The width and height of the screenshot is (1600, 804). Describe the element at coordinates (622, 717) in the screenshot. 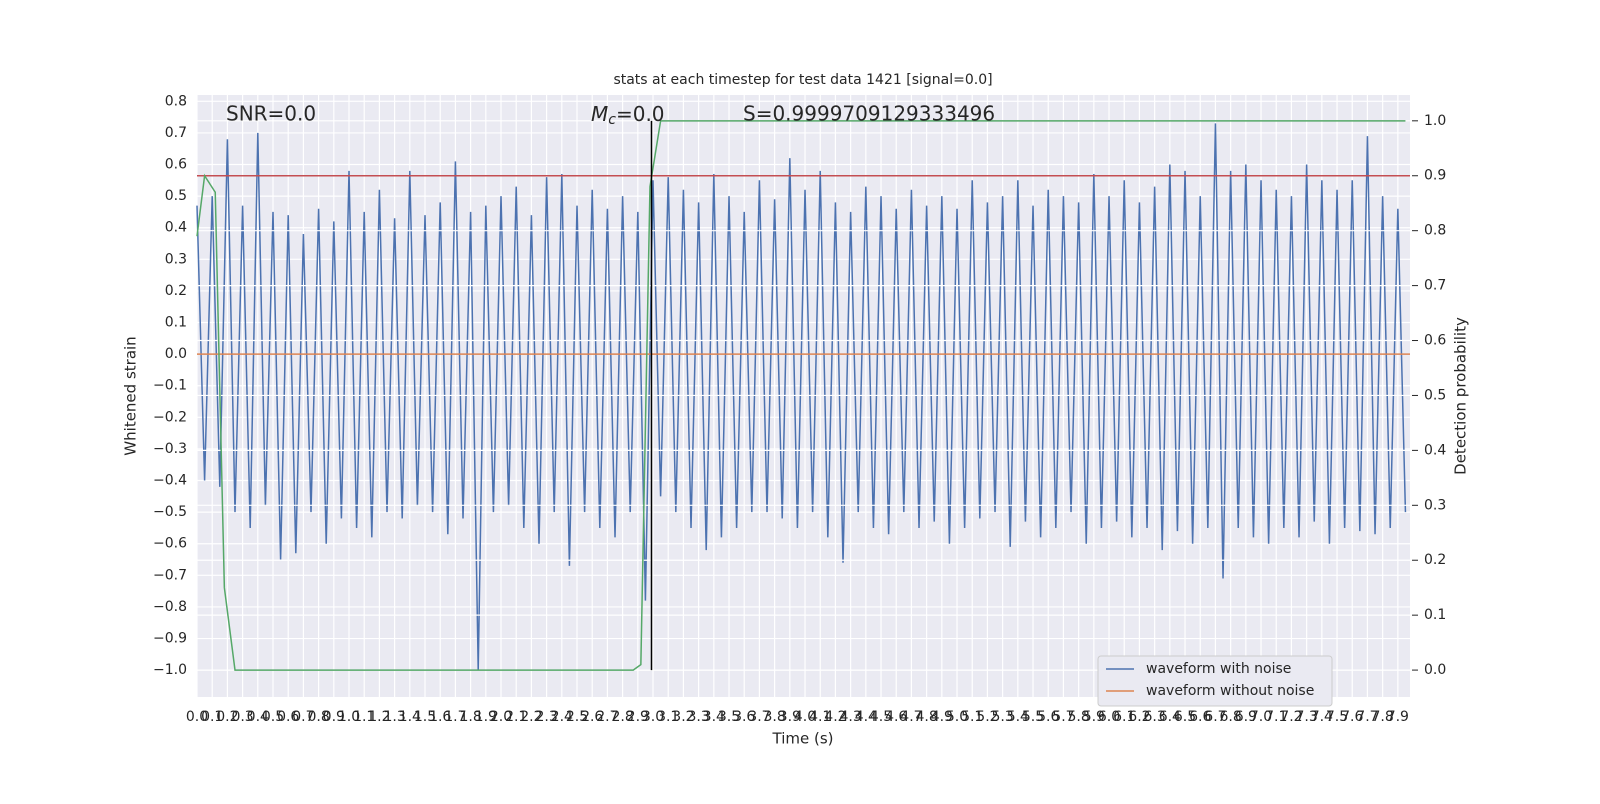

I see `x-tick-label: 2.8` at that location.